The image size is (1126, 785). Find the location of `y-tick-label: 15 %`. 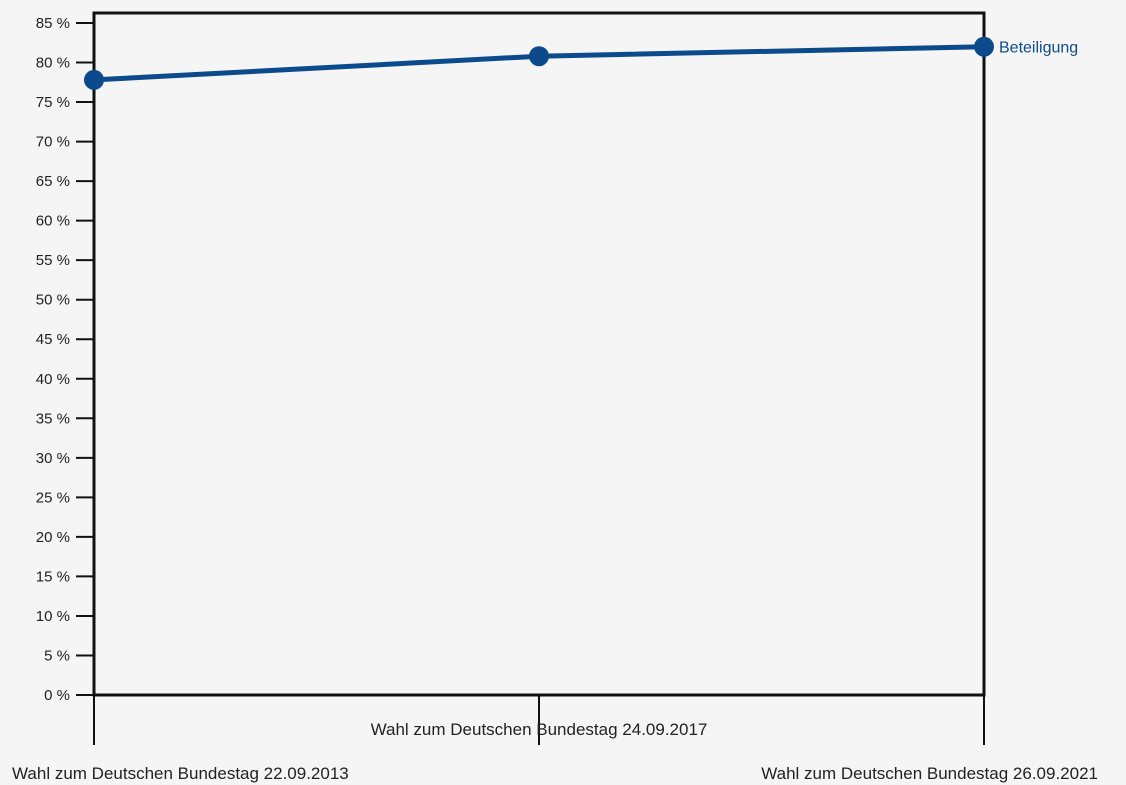

y-tick-label: 15 % is located at coordinates (53, 576).